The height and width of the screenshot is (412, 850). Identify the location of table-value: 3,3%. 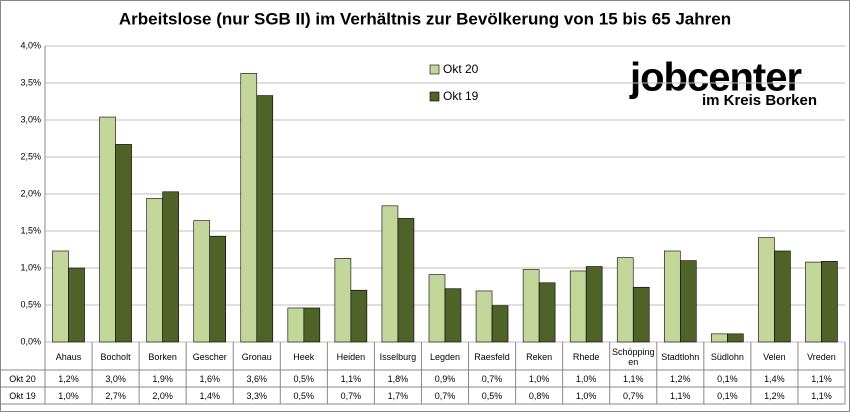
(257, 395).